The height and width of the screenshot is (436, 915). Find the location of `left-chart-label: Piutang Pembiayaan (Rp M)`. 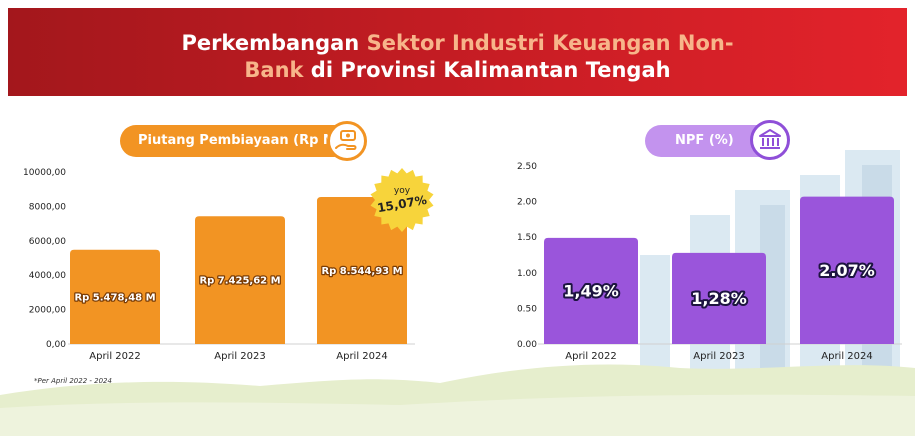

left-chart-label: Piutang Pembiayaan (Rp M) is located at coordinates (240, 140).